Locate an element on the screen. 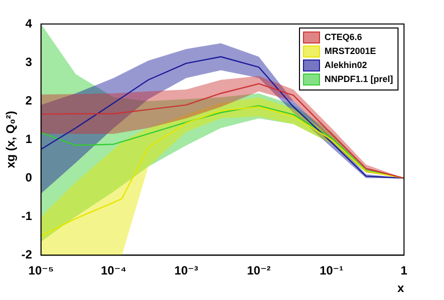 This screenshot has width=444, height=300. x-tick-label: 10⁻³ is located at coordinates (186, 271).